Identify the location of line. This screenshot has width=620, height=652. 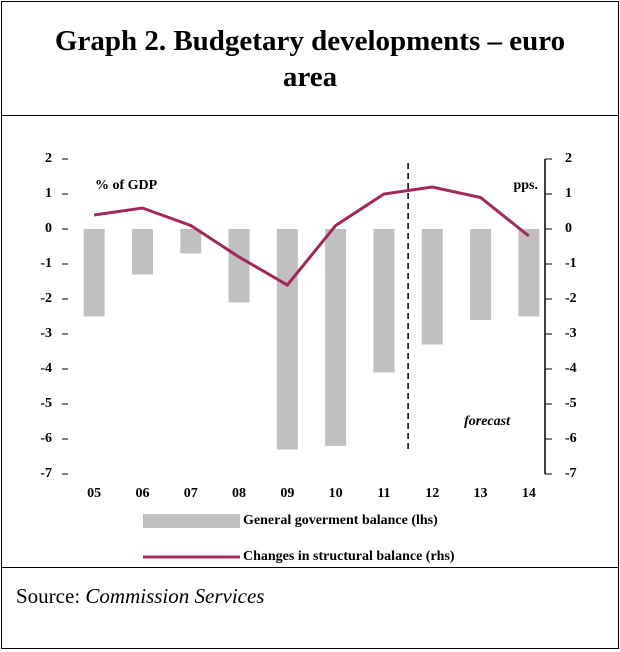
(311, 236).